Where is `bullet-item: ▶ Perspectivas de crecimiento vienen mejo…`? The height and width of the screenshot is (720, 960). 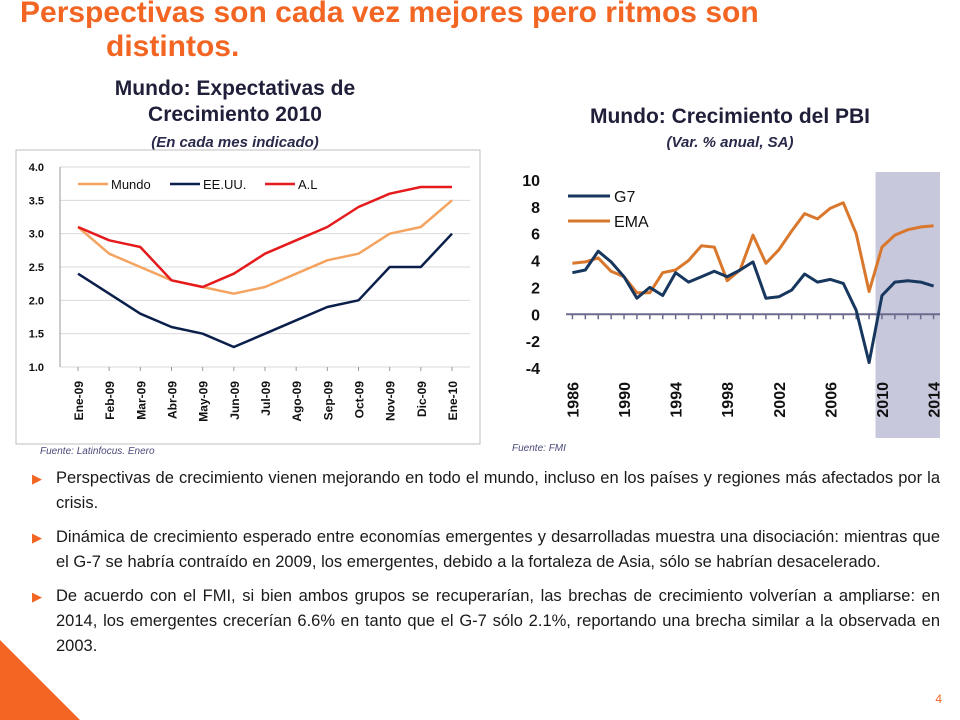
bullet-item: ▶ Perspectivas de crecimiento vienen mejo… is located at coordinates (484, 491).